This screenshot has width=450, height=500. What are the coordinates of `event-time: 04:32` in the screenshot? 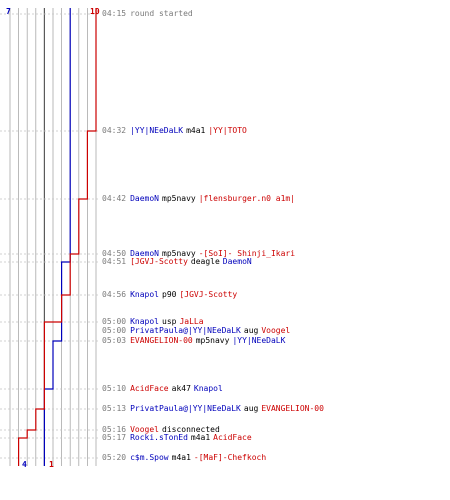 It's located at (114, 130).